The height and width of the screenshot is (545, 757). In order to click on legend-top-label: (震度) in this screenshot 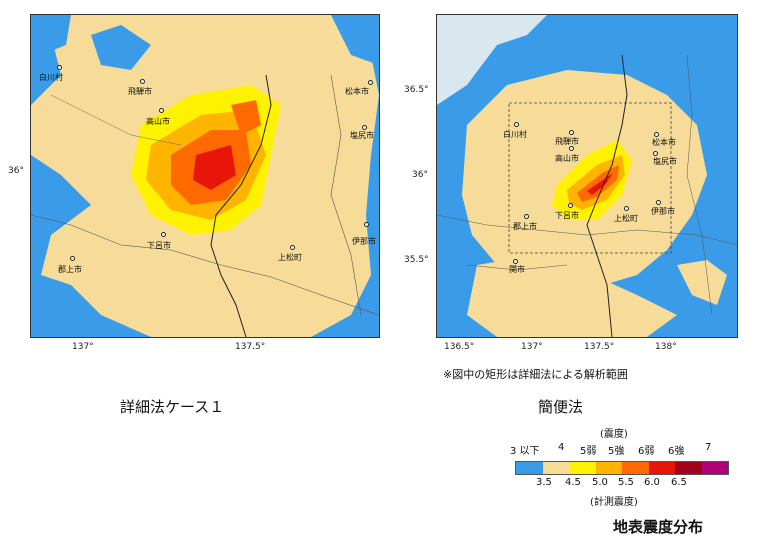, I will do `click(614, 434)`.